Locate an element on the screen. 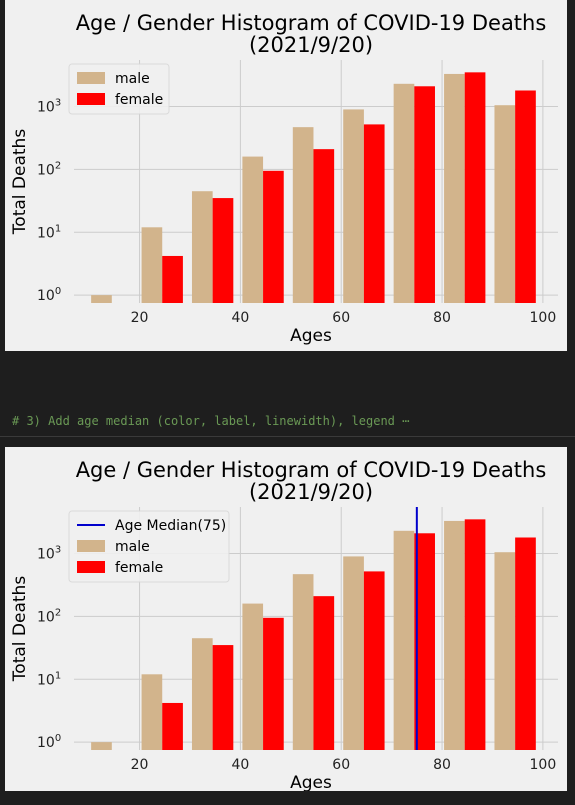 The image size is (575, 805). legend: Age Median(75) male female is located at coordinates (149, 546).